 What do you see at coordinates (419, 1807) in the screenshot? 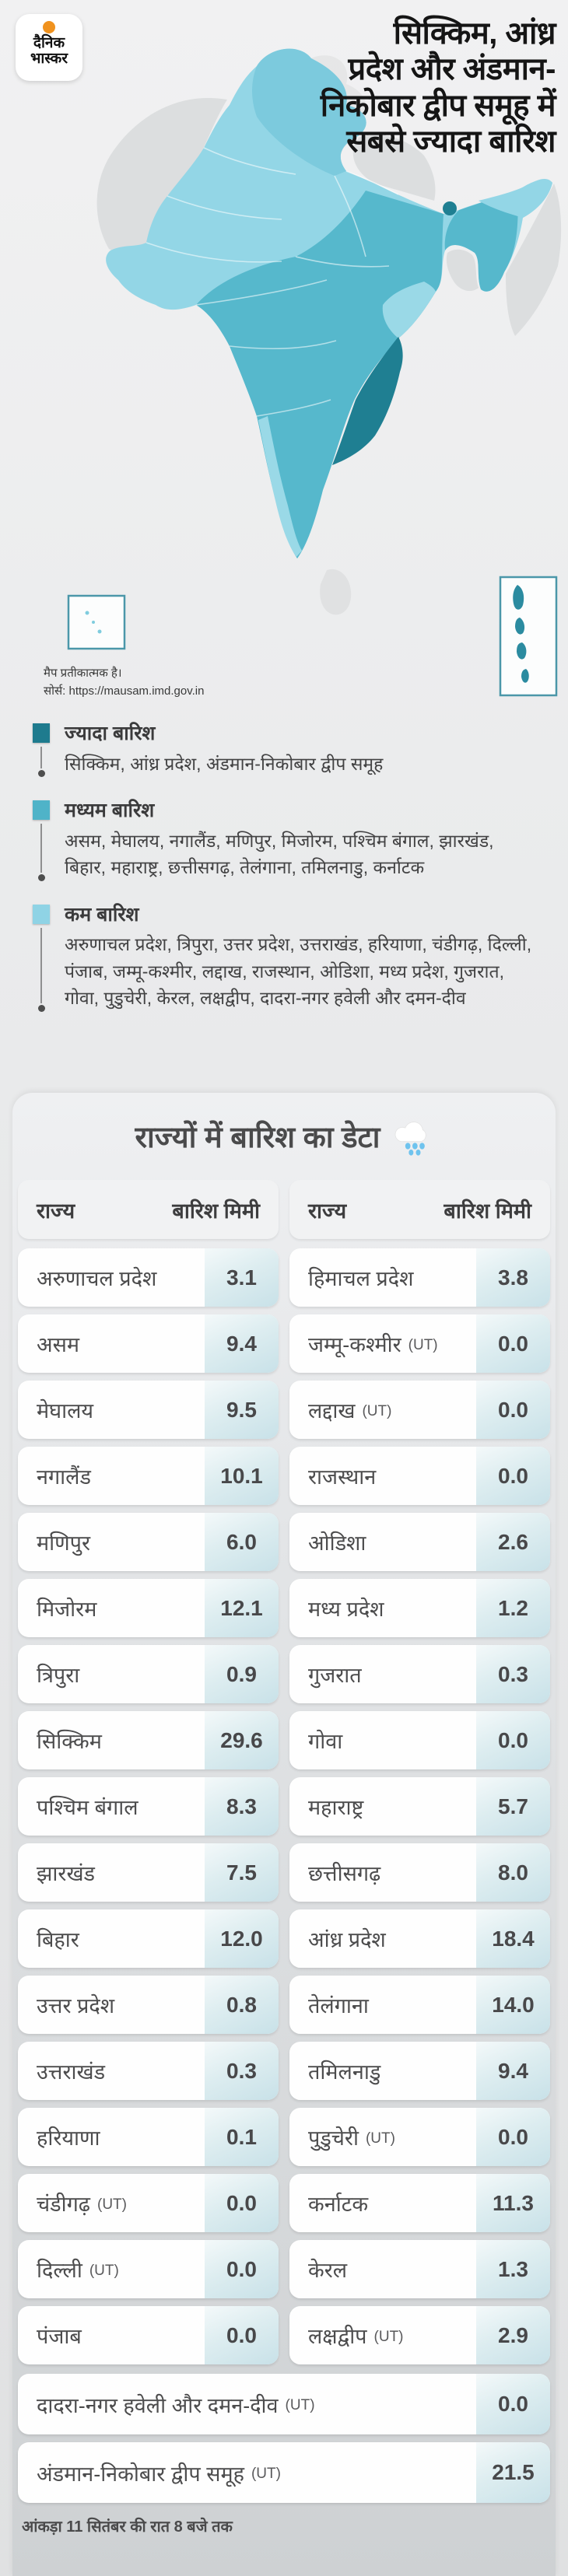
I see `table-row: महाराष्ट्र 5.7` at bounding box center [419, 1807].